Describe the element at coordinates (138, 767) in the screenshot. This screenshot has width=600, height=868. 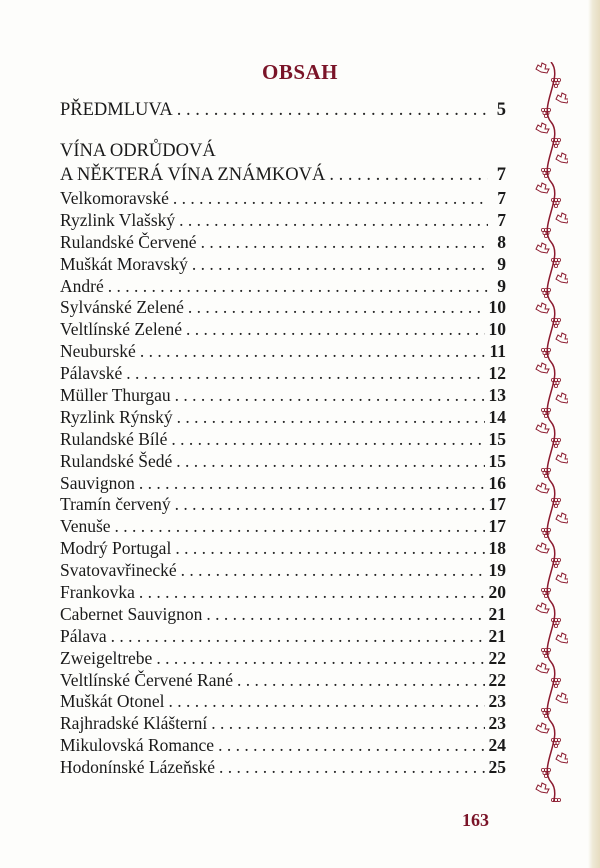
I see `entry-label: Hodonínské Lázeňské` at that location.